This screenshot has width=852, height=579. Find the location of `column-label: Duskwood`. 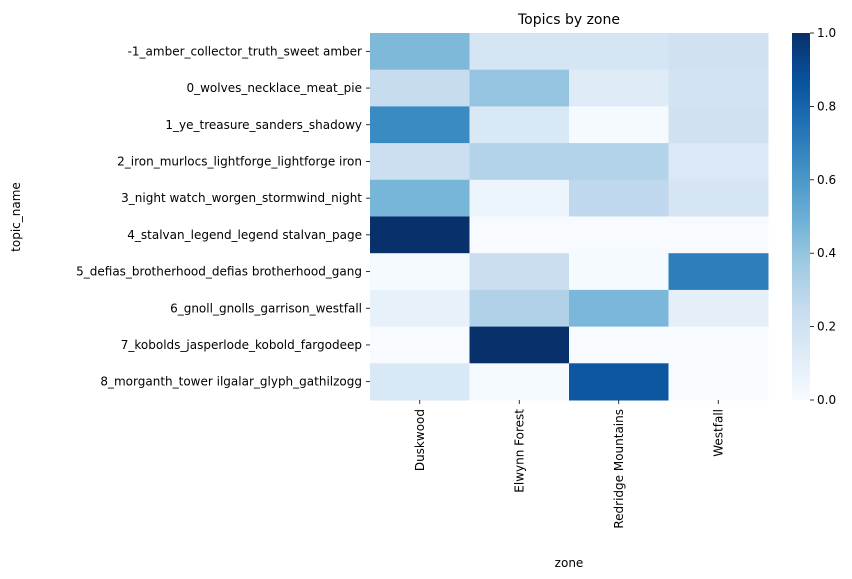

column-label: Duskwood is located at coordinates (420, 440).